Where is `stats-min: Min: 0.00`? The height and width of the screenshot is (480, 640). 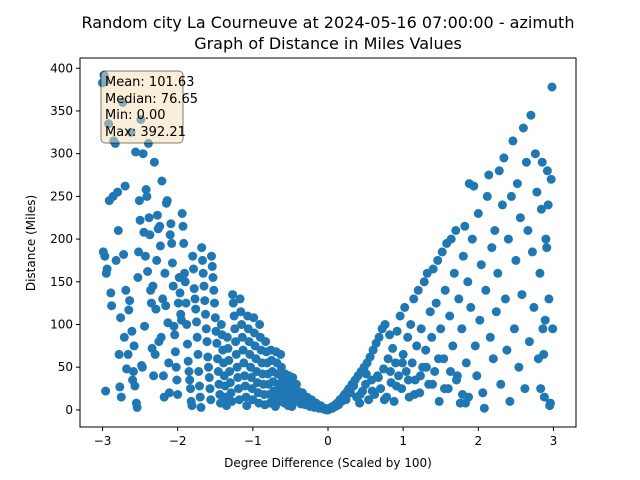
stats-min: Min: 0.00 is located at coordinates (135, 115).